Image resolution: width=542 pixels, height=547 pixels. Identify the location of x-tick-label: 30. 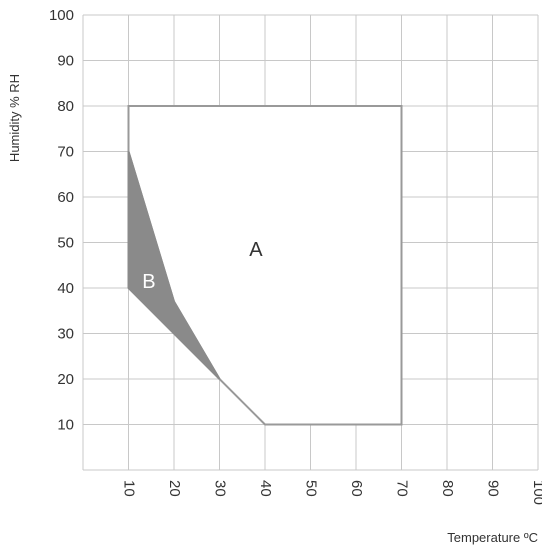
(220, 488).